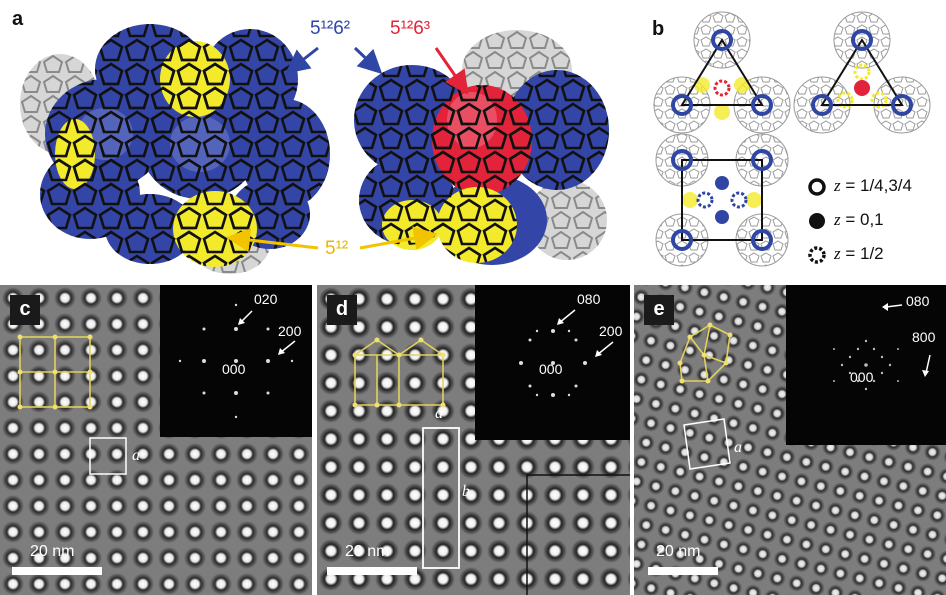  What do you see at coordinates (136, 455) in the screenshot?
I see `panel-c-cell-label: a` at bounding box center [136, 455].